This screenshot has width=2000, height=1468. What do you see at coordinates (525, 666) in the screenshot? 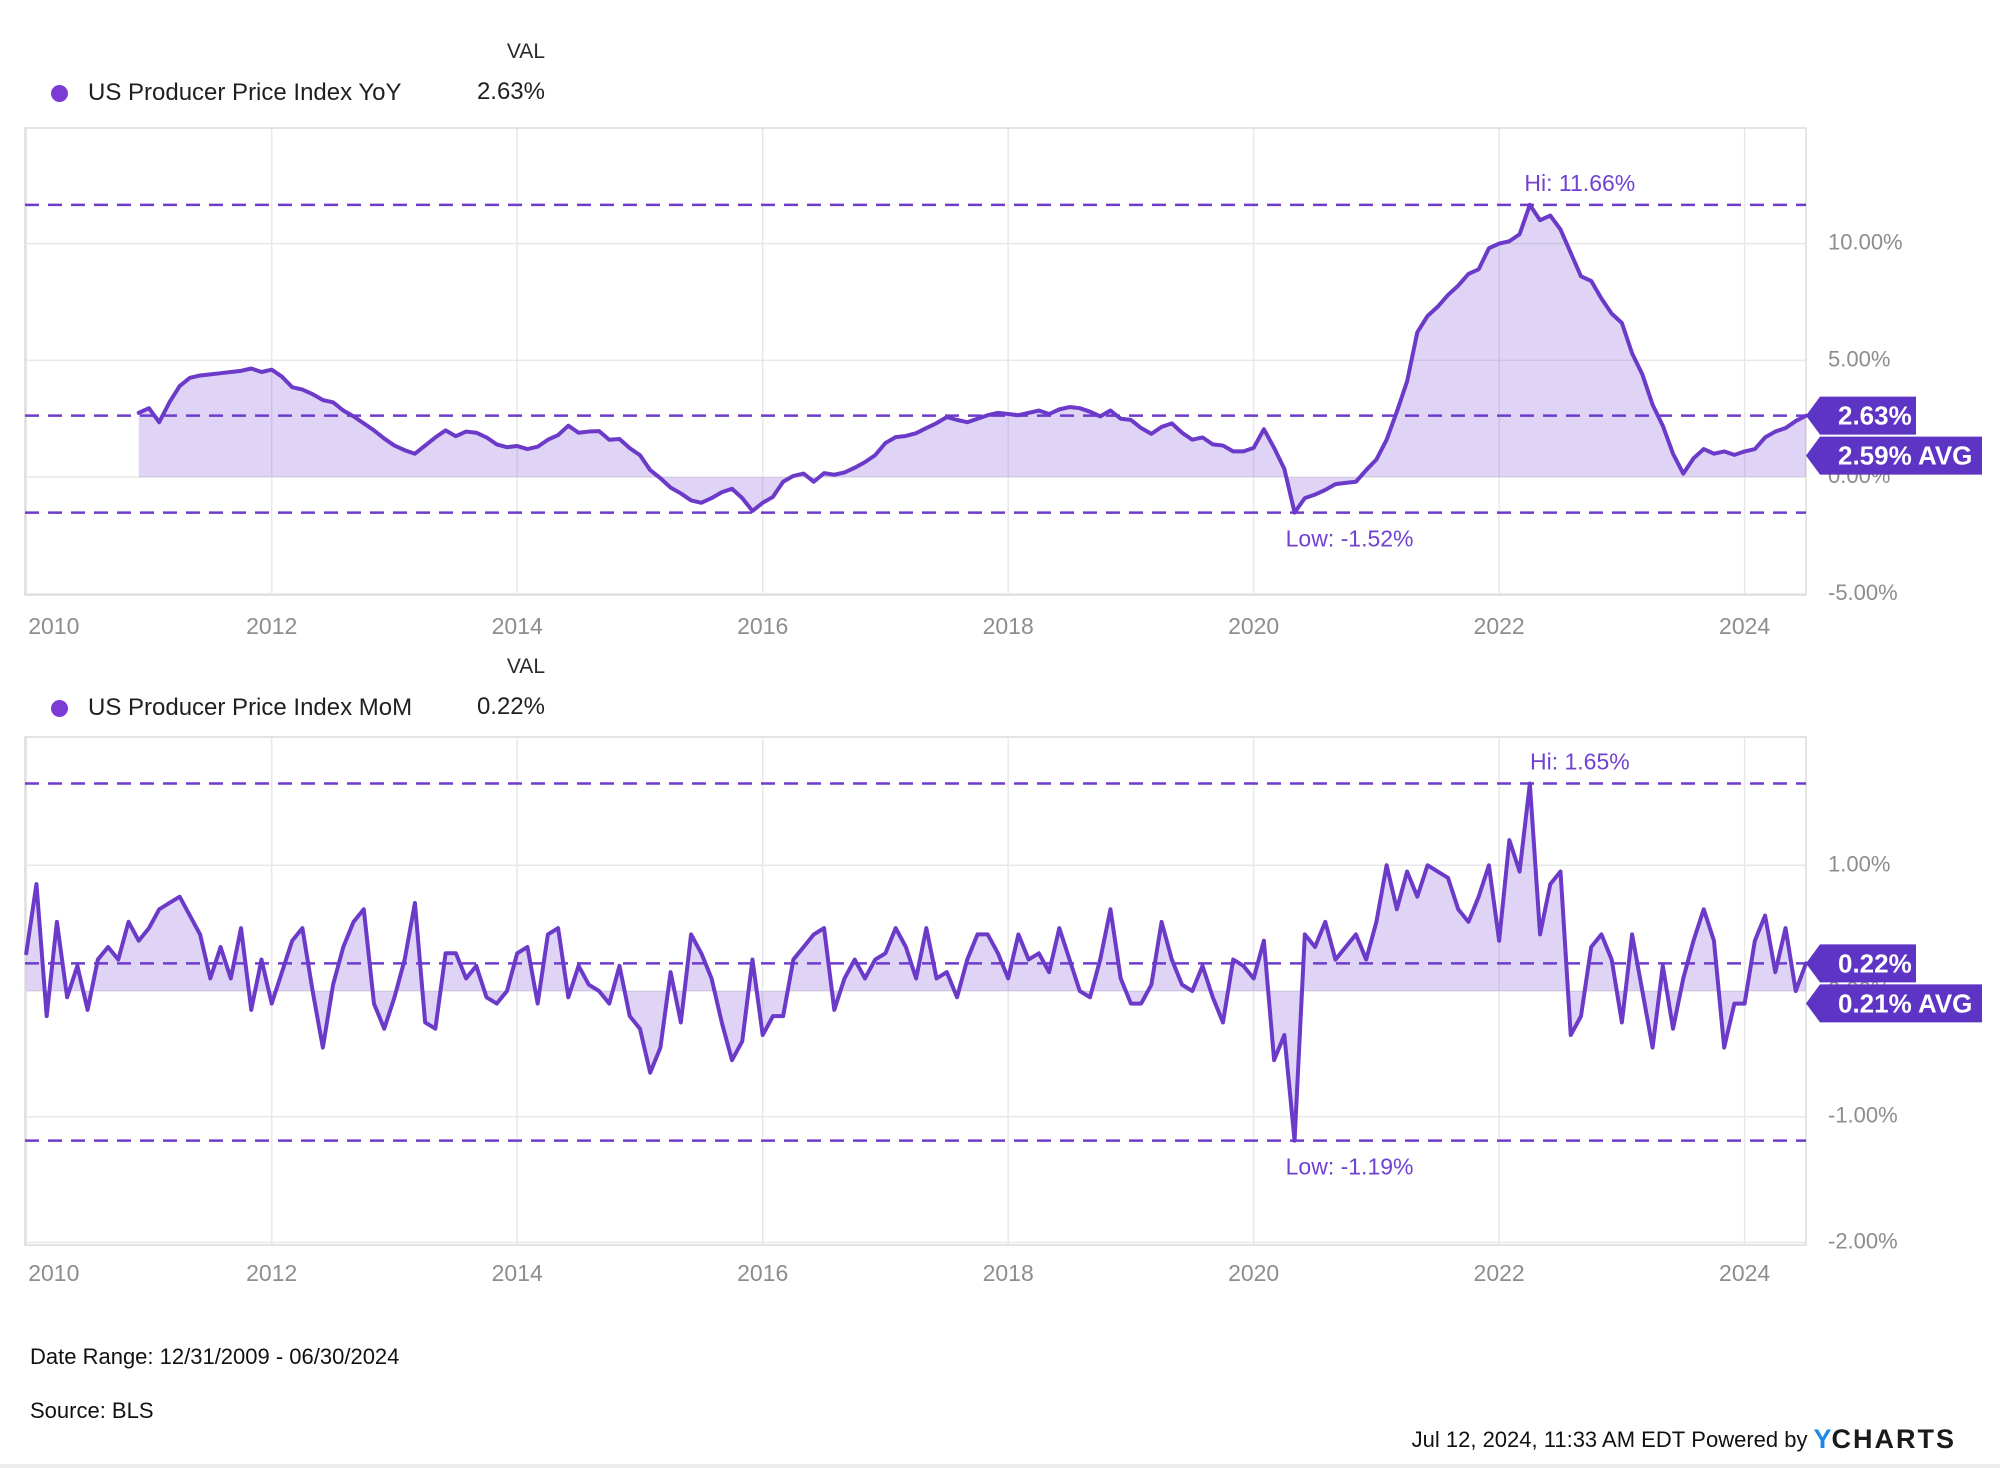
I see `val-column-header-mom: VAL` at bounding box center [525, 666].